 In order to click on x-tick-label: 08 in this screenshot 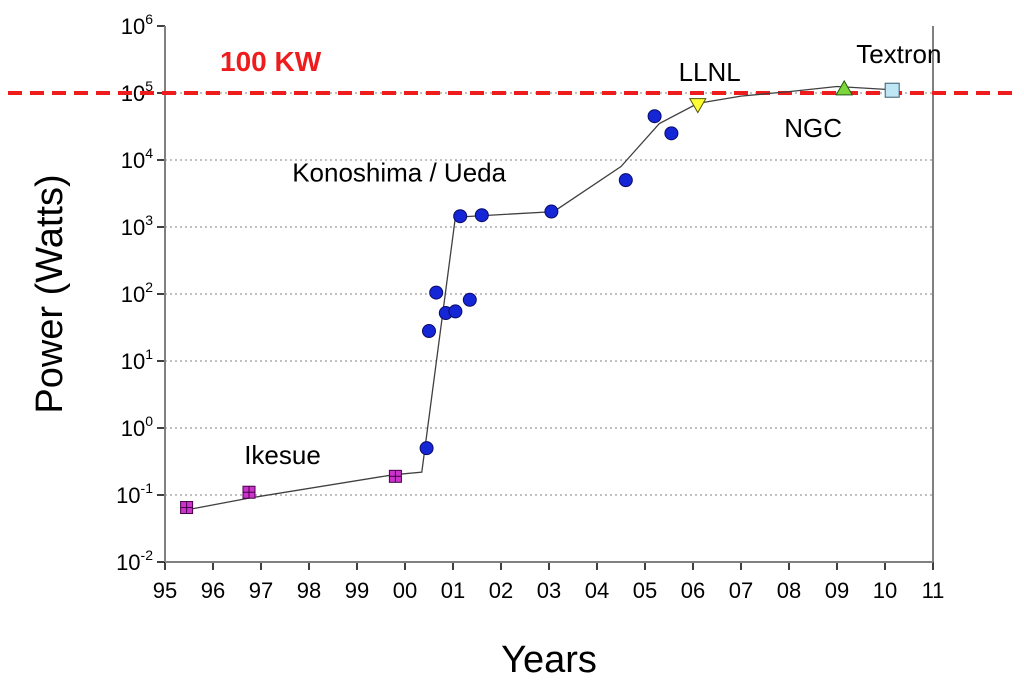, I will do `click(789, 590)`.